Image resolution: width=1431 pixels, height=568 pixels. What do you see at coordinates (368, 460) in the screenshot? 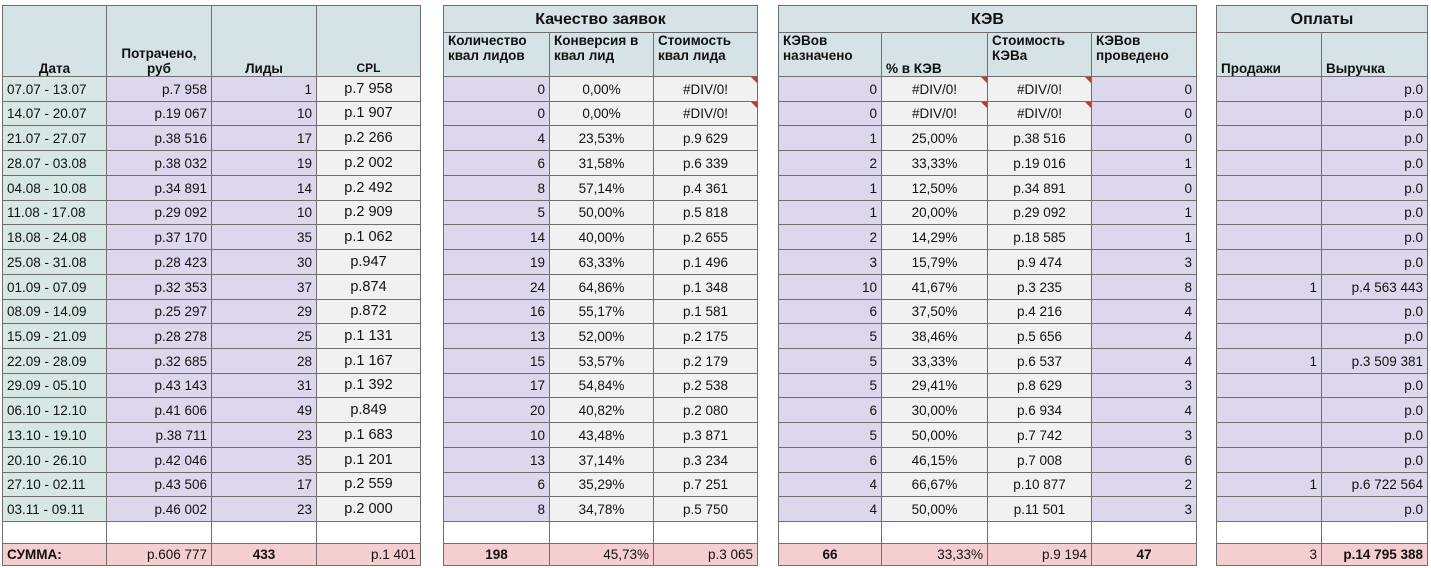
I see `table-cell: р.1 201` at bounding box center [368, 460].